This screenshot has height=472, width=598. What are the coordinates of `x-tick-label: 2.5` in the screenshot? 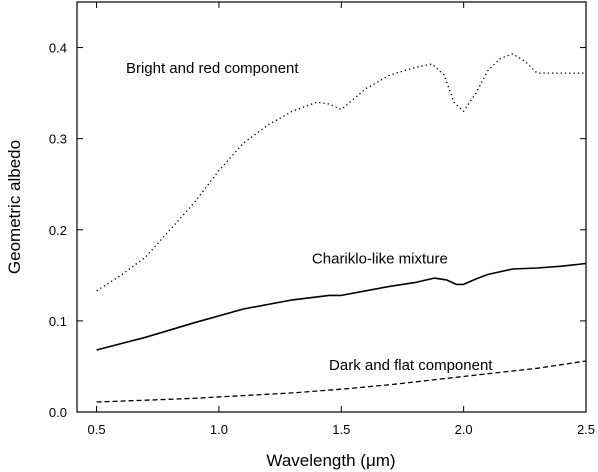 It's located at (586, 429).